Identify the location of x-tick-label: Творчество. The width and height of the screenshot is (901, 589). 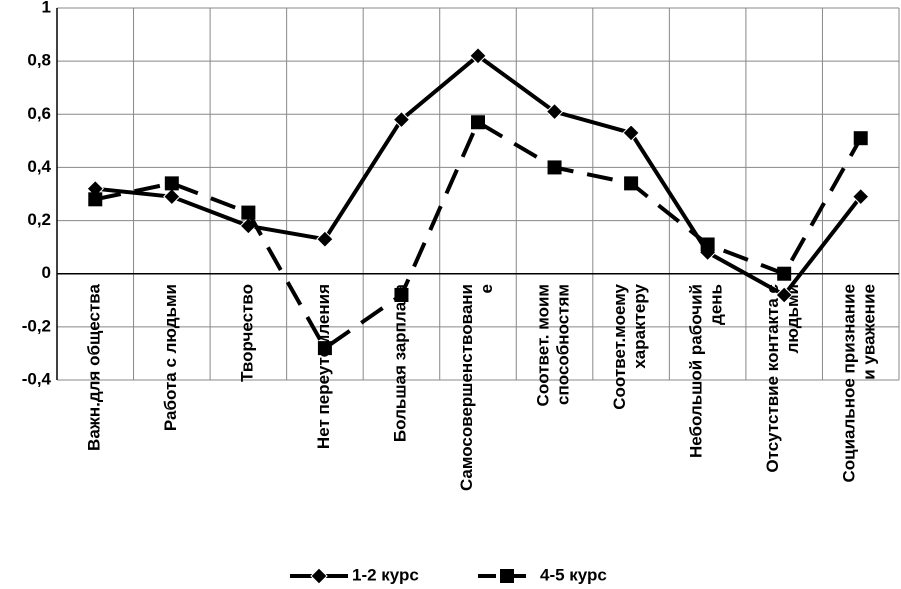
(247, 333).